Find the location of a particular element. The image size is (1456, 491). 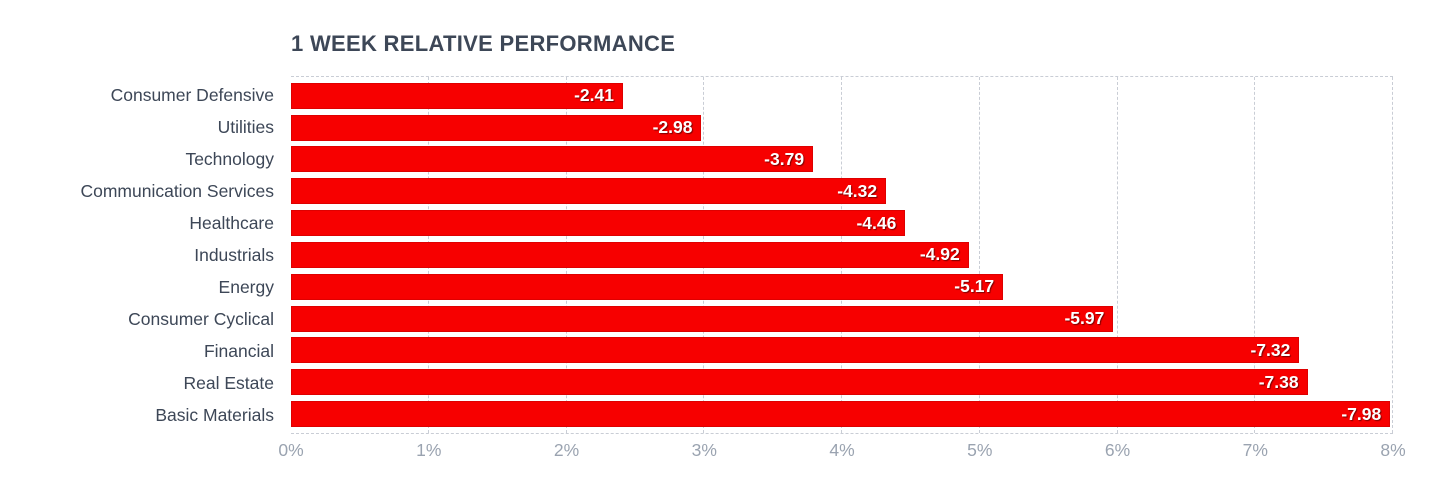

bar: -7.38 is located at coordinates (799, 382).